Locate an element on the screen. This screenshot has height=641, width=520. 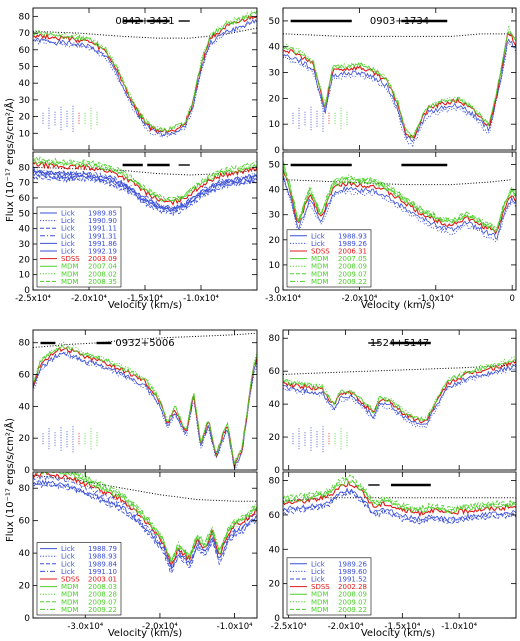
legend-epoch: 2007.04 is located at coordinates (102, 267).